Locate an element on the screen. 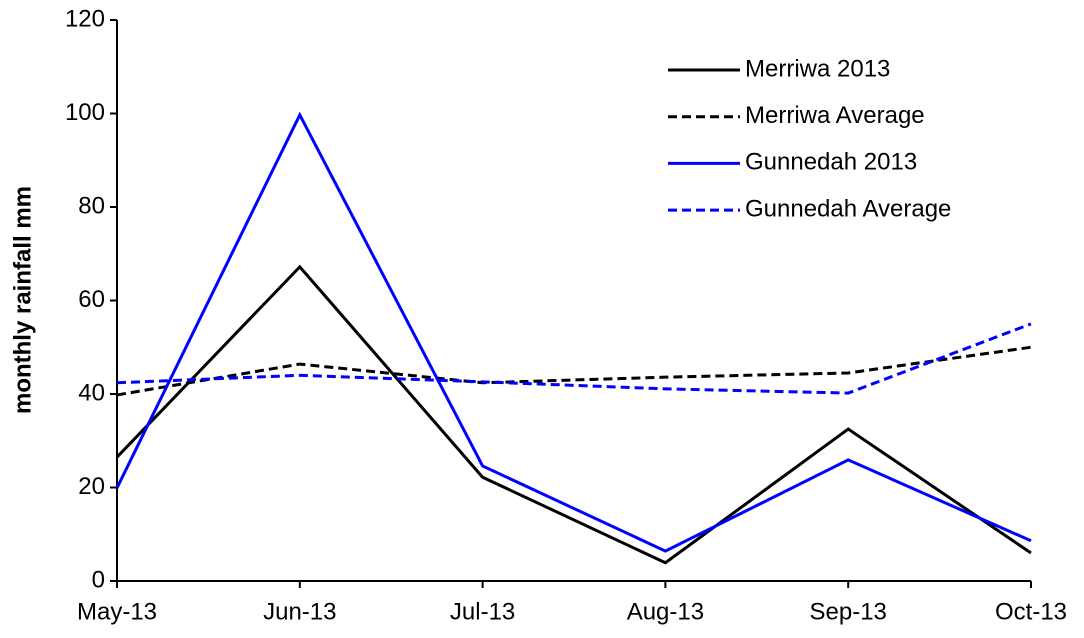  x-tick-label: Sep-13 is located at coordinates (848, 611).